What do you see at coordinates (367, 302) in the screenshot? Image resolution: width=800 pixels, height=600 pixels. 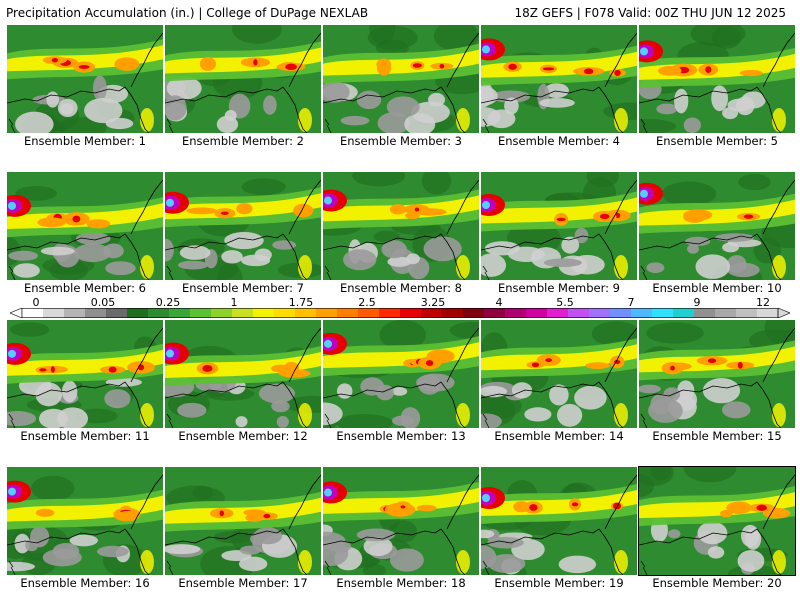 I see `colorbar-tick: 2.5` at bounding box center [367, 302].